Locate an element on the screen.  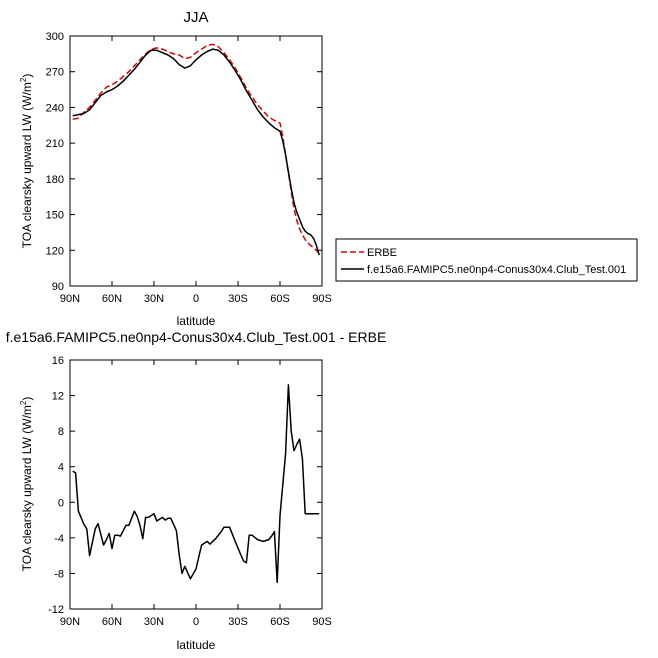
top-x-tick-label: 0 is located at coordinates (196, 299).